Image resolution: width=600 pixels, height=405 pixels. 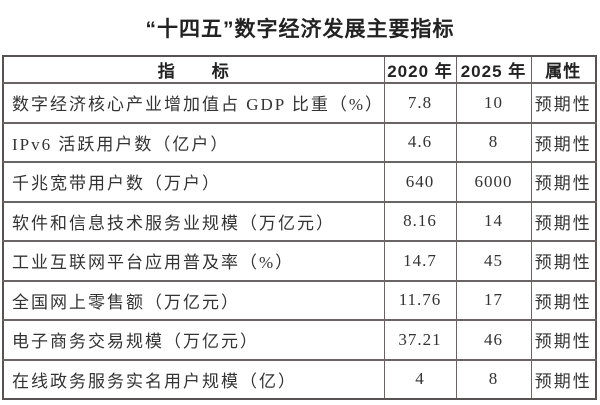 I want to click on indicator-cell: 软件和信息技术服务业规模（万亿元）, so click(x=194, y=221).